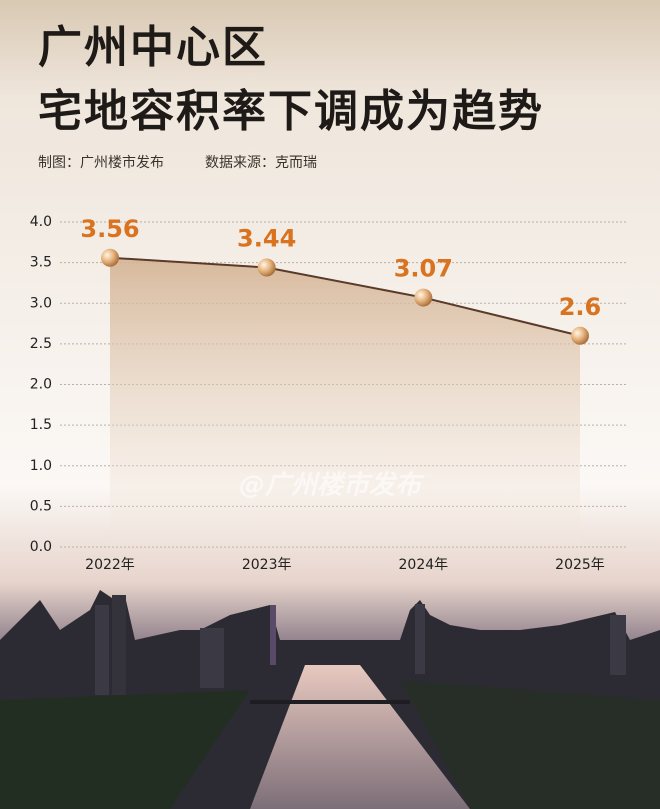 The width and height of the screenshot is (660, 809). Describe the element at coordinates (41, 263) in the screenshot. I see `y-tick-label: 3.5` at that location.